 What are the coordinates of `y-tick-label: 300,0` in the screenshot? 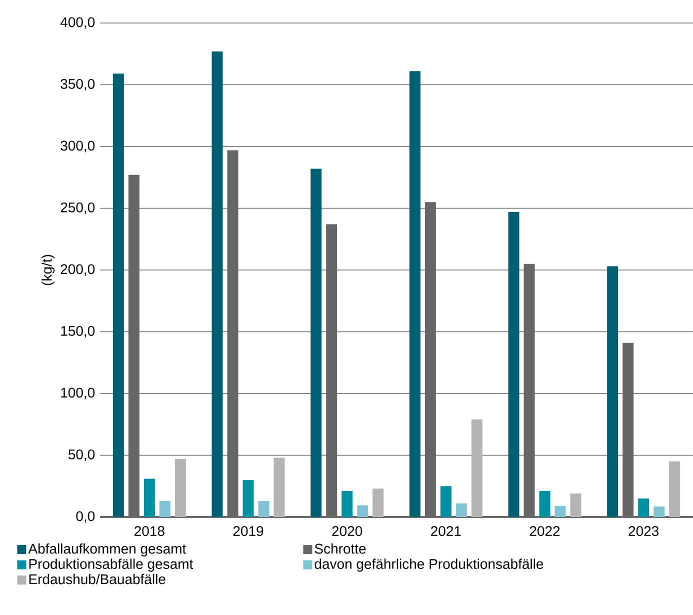 It's located at (77, 146).